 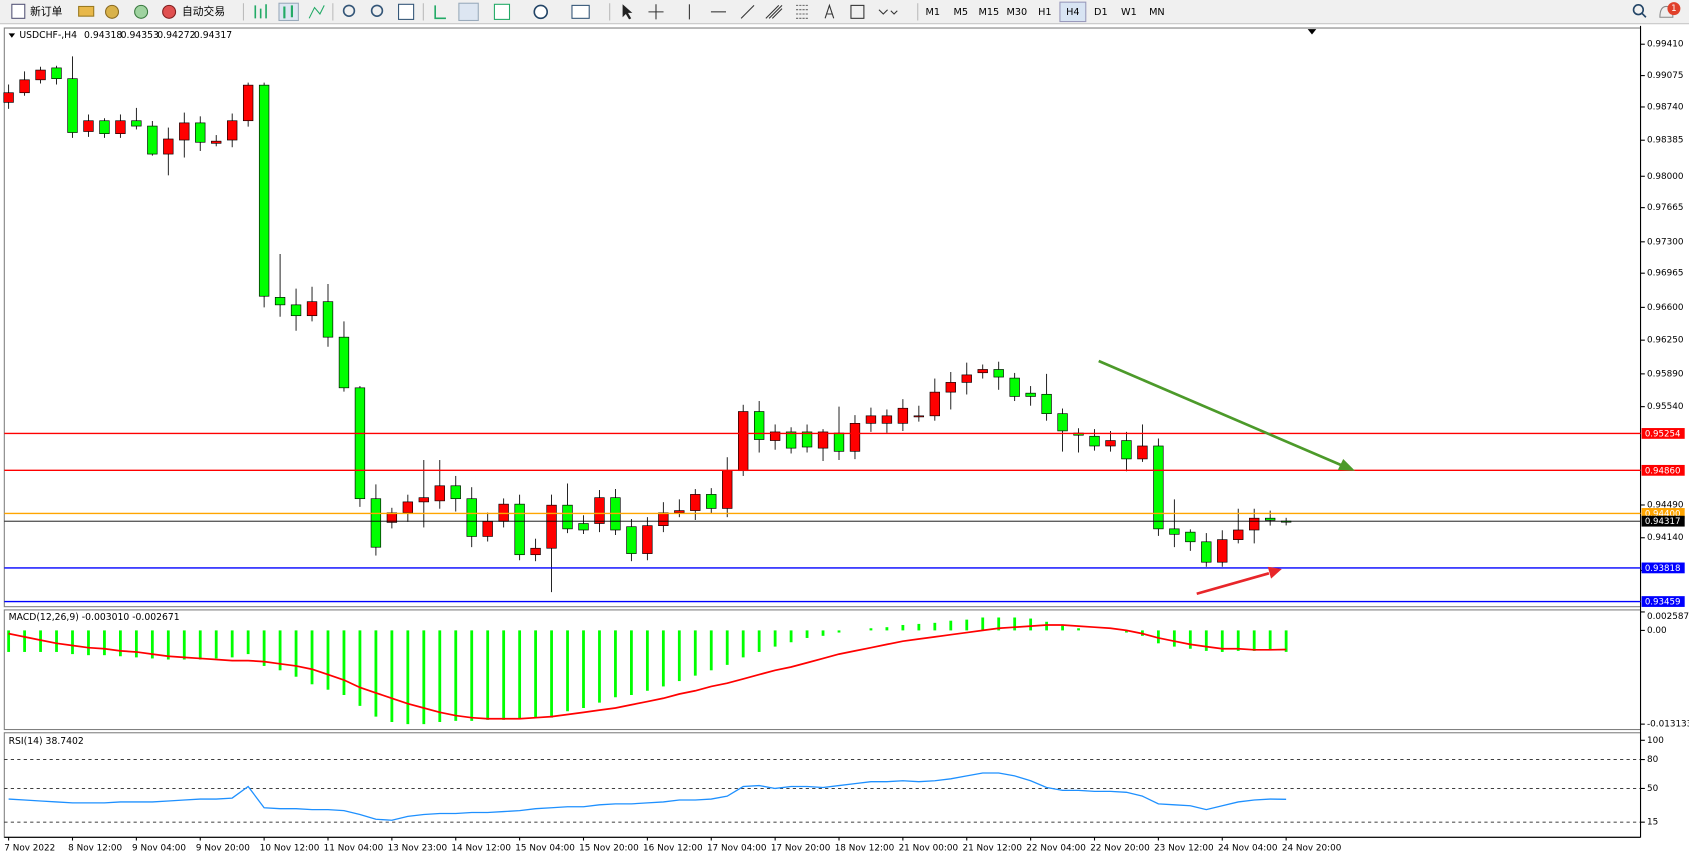 What do you see at coordinates (1657, 631) in the screenshot?
I see `y-tick-label: 0.00` at bounding box center [1657, 631].